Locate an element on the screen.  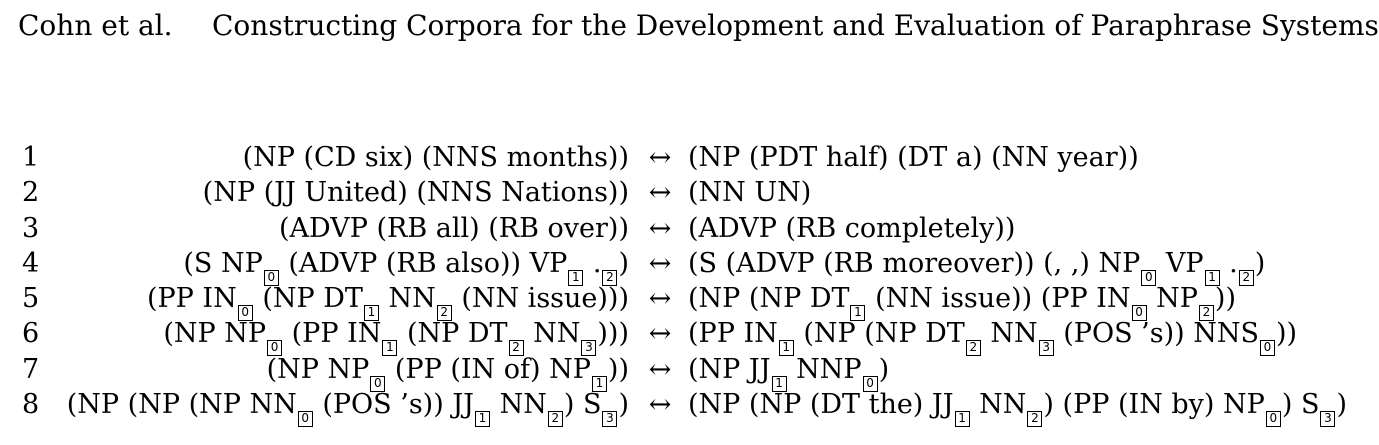
rule-text: (S NP is located at coordinates (223, 263).